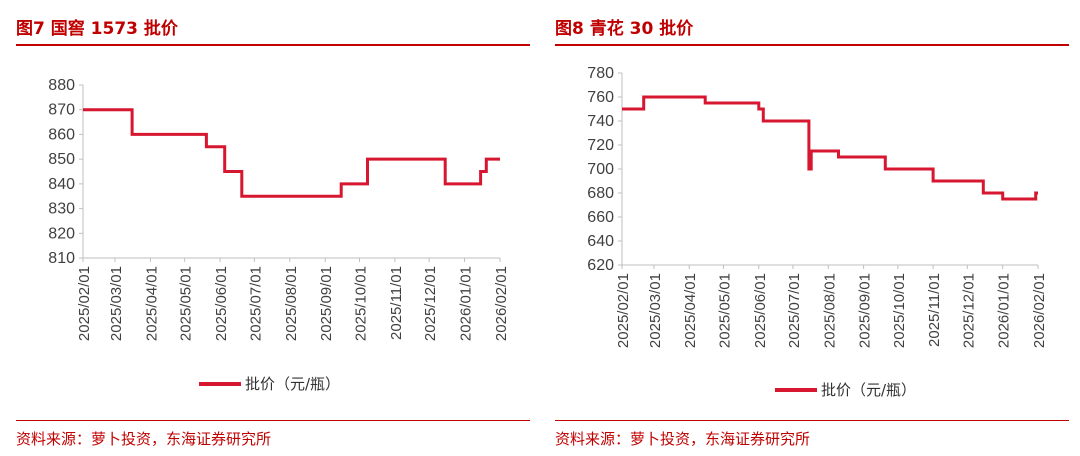 Image resolution: width=1080 pixels, height=456 pixels. What do you see at coordinates (61, 184) in the screenshot?
I see `y-tick-label: 840` at bounding box center [61, 184].